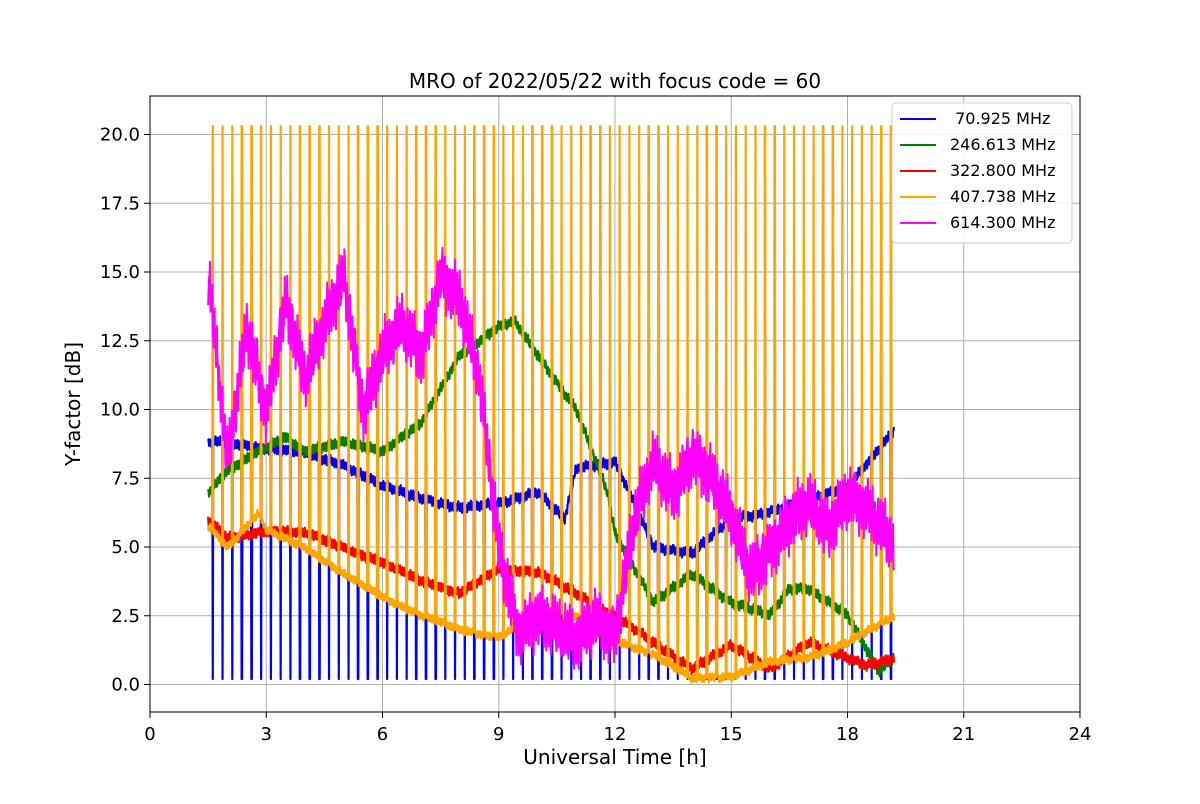 The width and height of the screenshot is (1200, 804). Describe the element at coordinates (1002, 196) in the screenshot. I see `legend-label: 407.738 MHz` at that location.